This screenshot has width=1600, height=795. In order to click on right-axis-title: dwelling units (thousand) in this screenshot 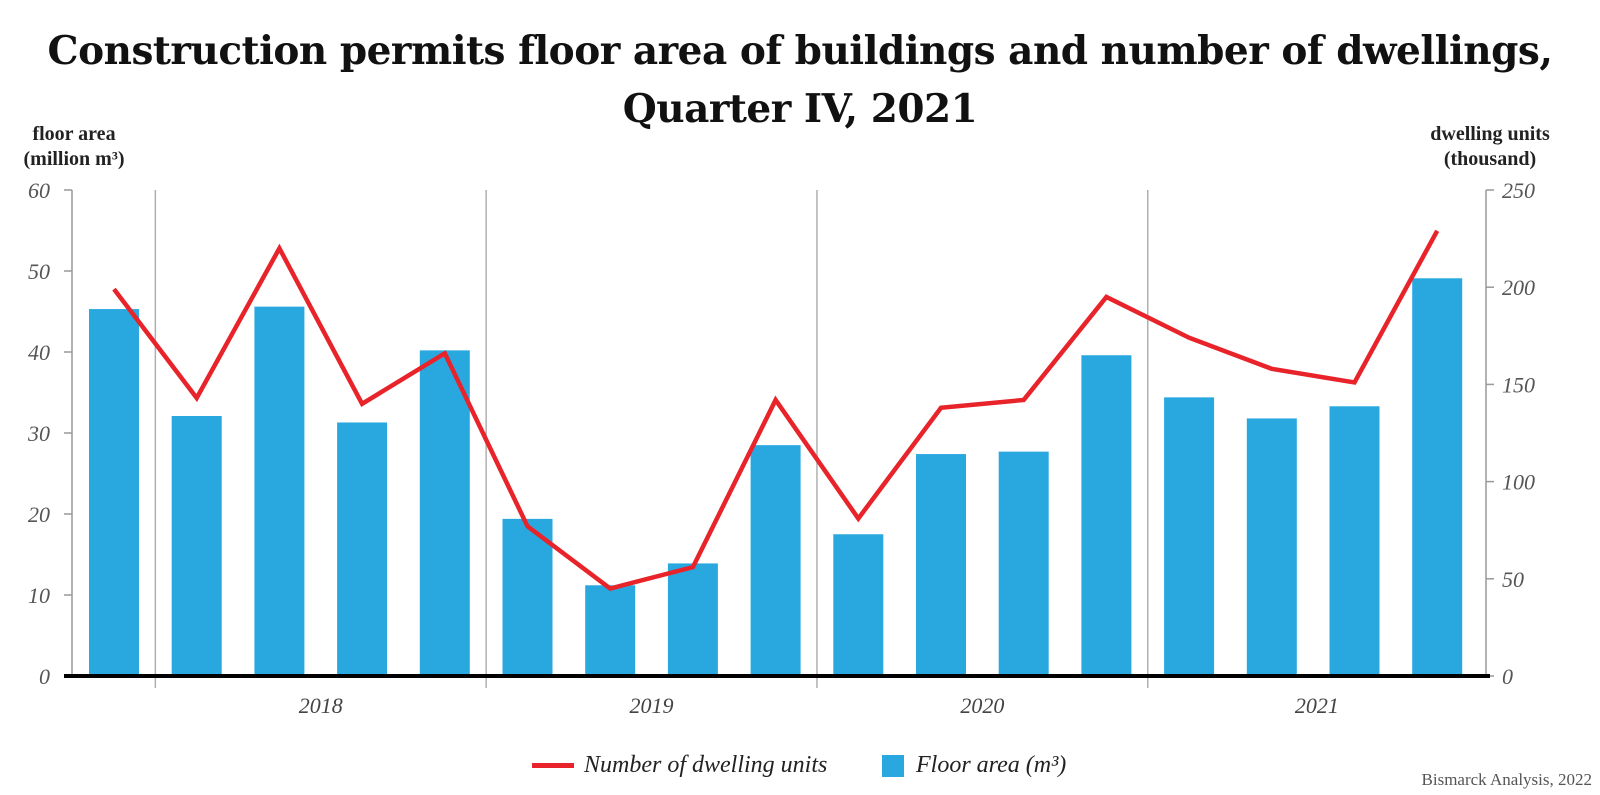, I will do `click(1490, 147)`.